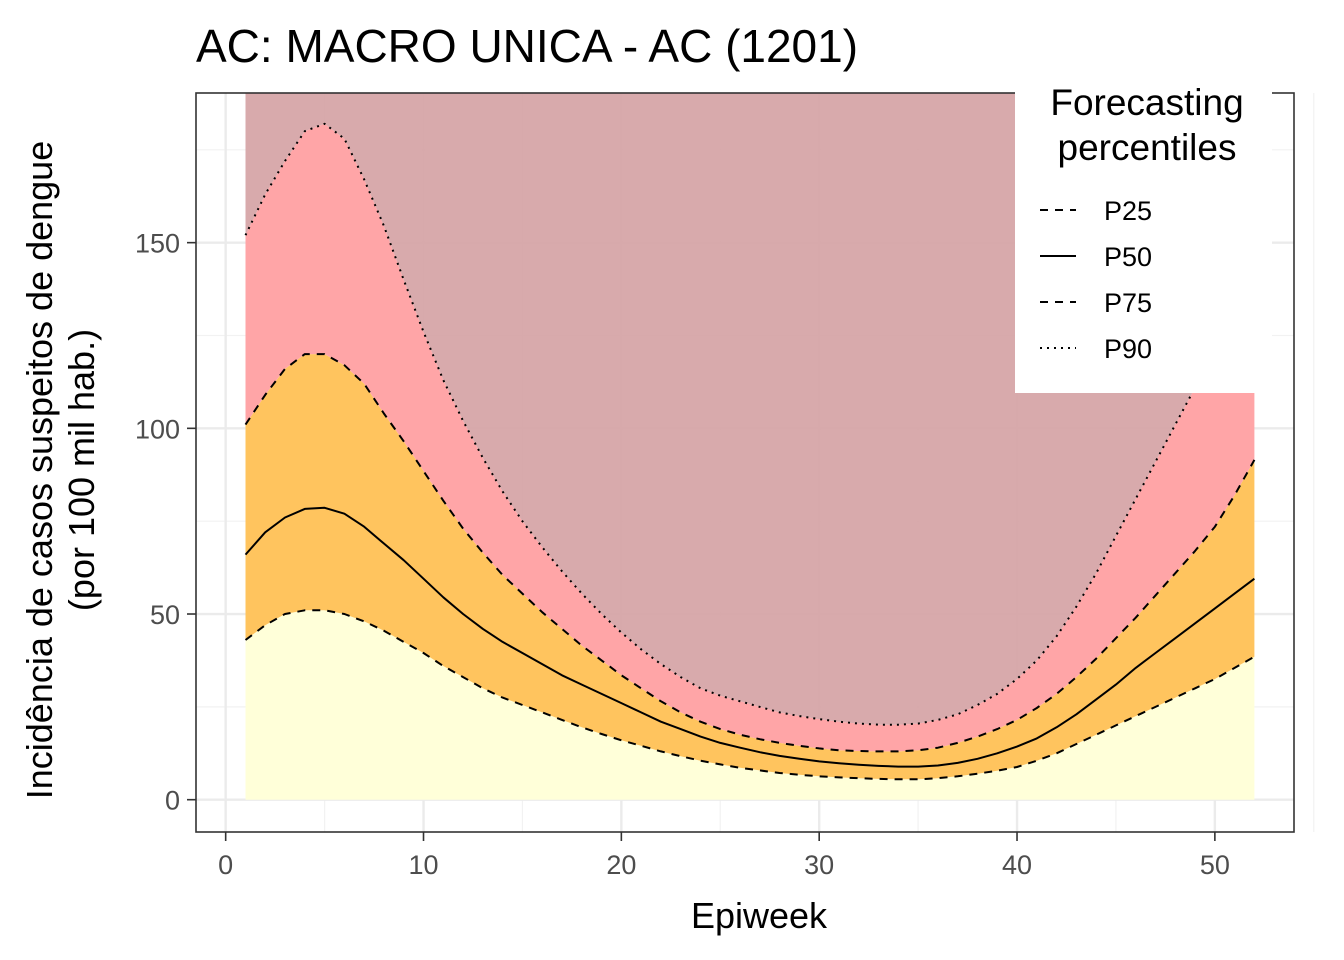  I want to click on y-tick-label: 0, so click(172, 801).